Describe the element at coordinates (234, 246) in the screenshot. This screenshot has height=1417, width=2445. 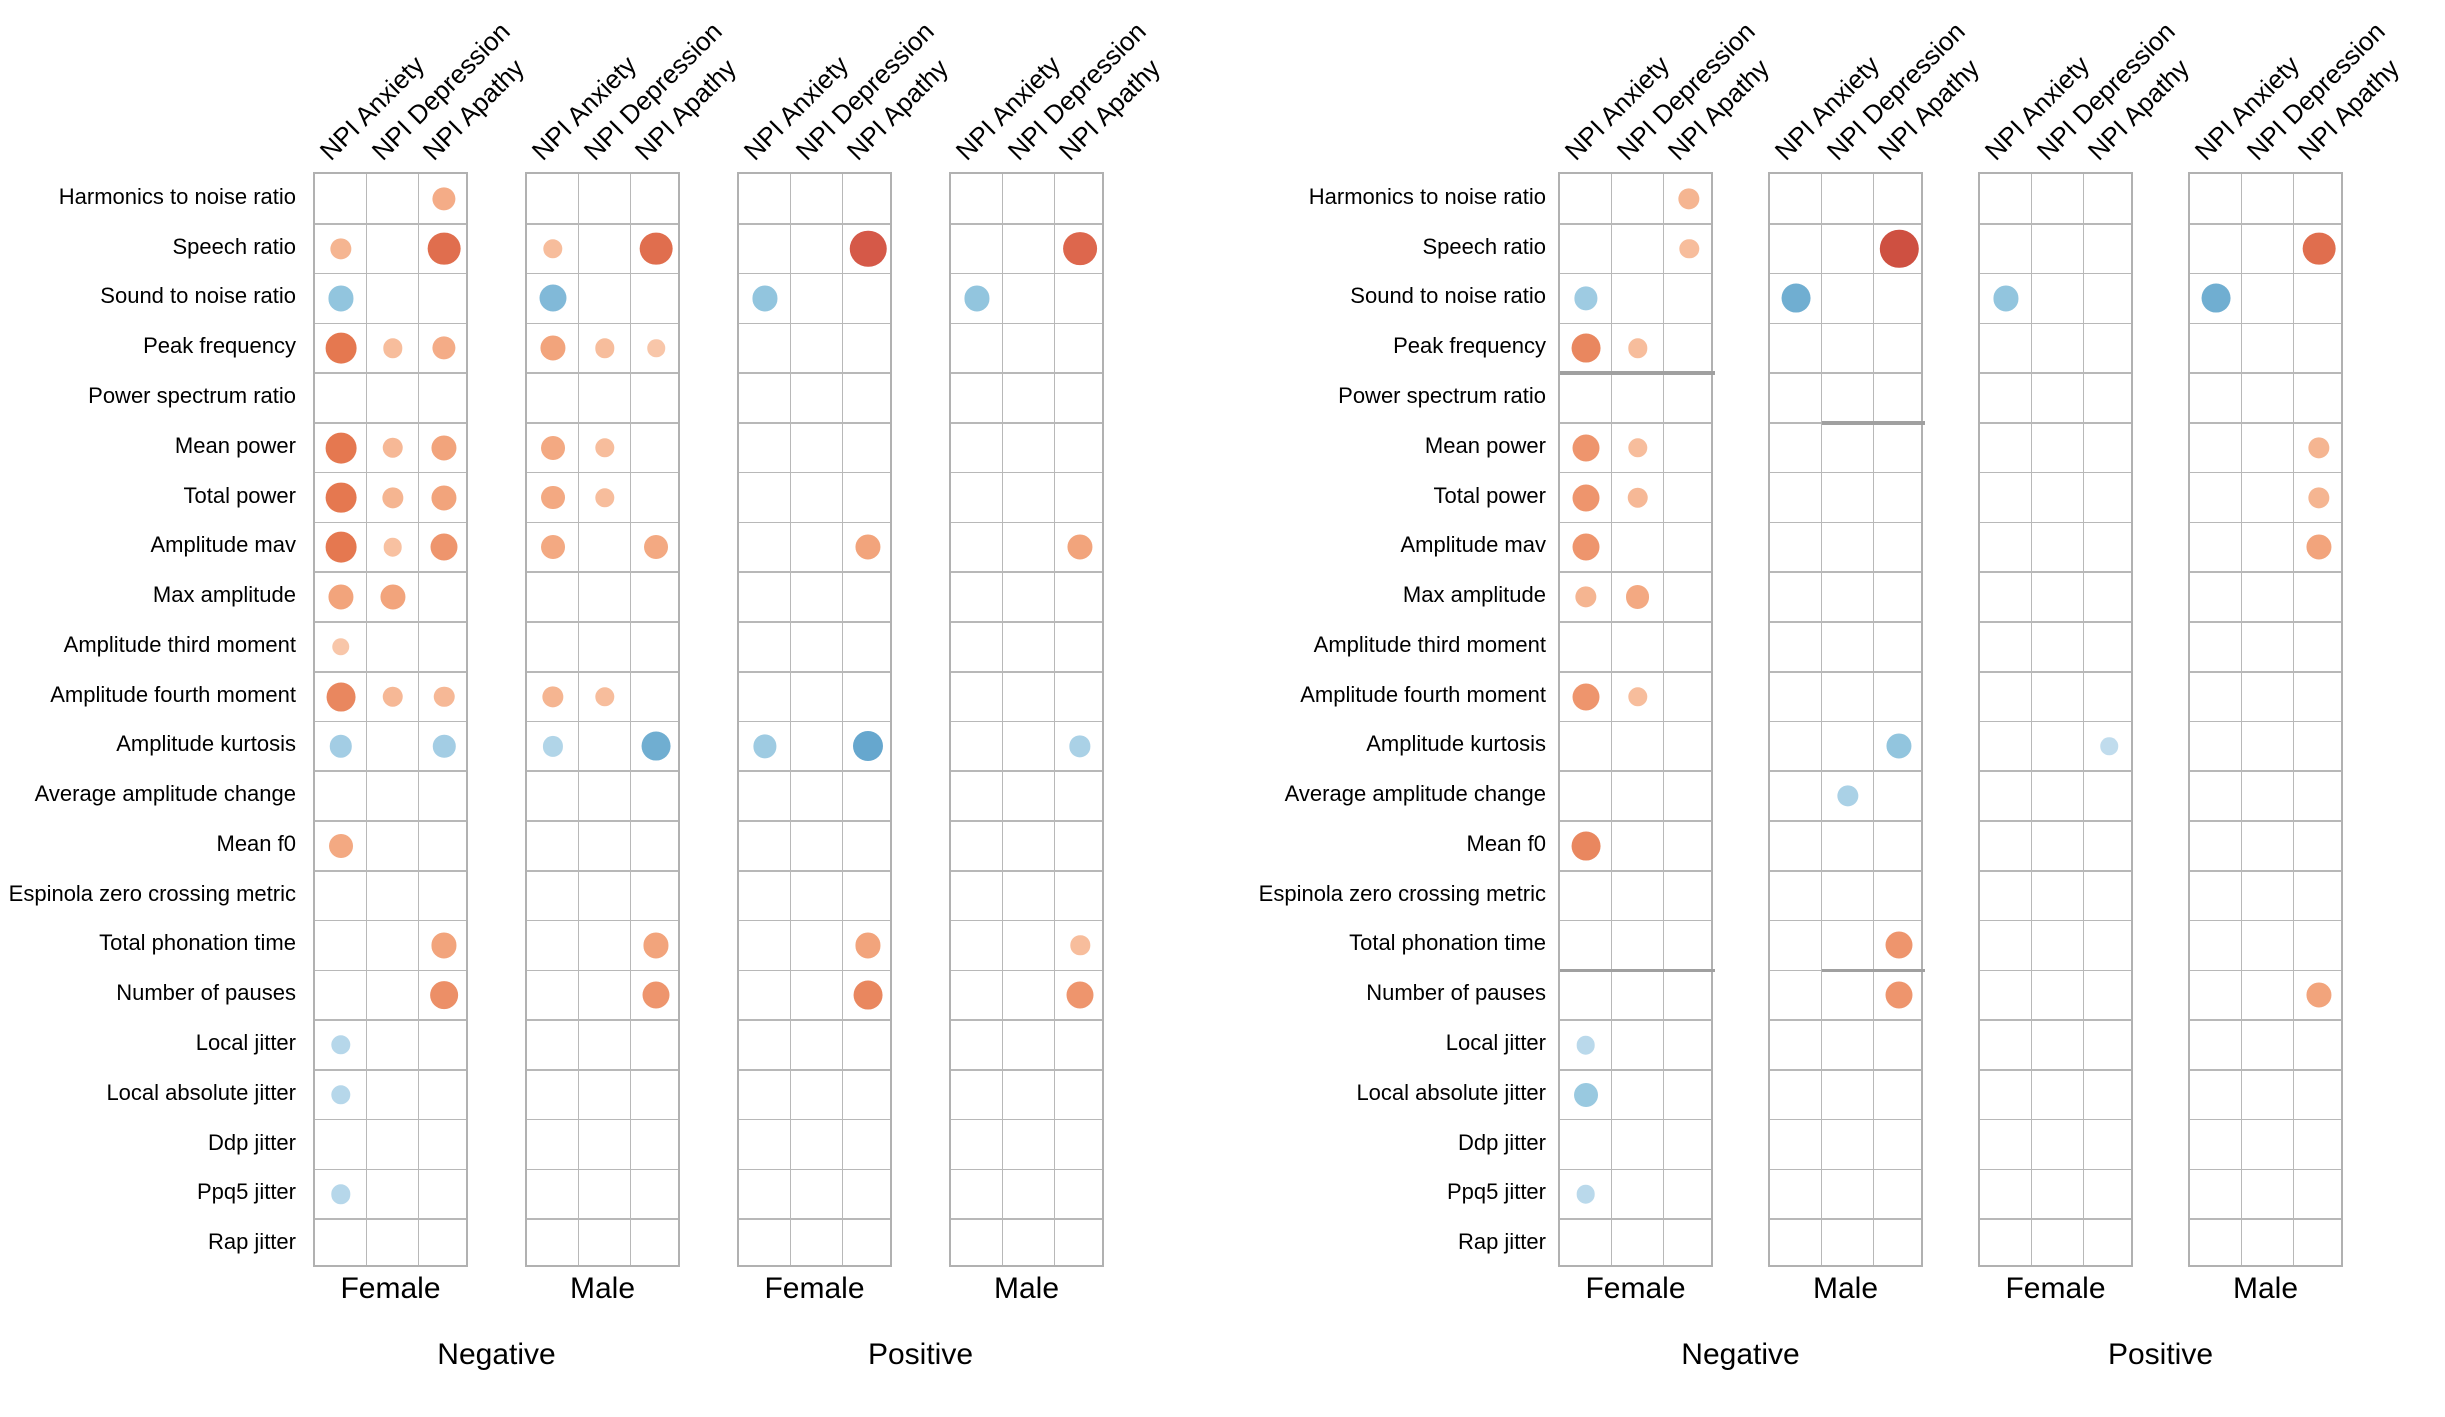
I see `row-label: Speech ratio` at that location.